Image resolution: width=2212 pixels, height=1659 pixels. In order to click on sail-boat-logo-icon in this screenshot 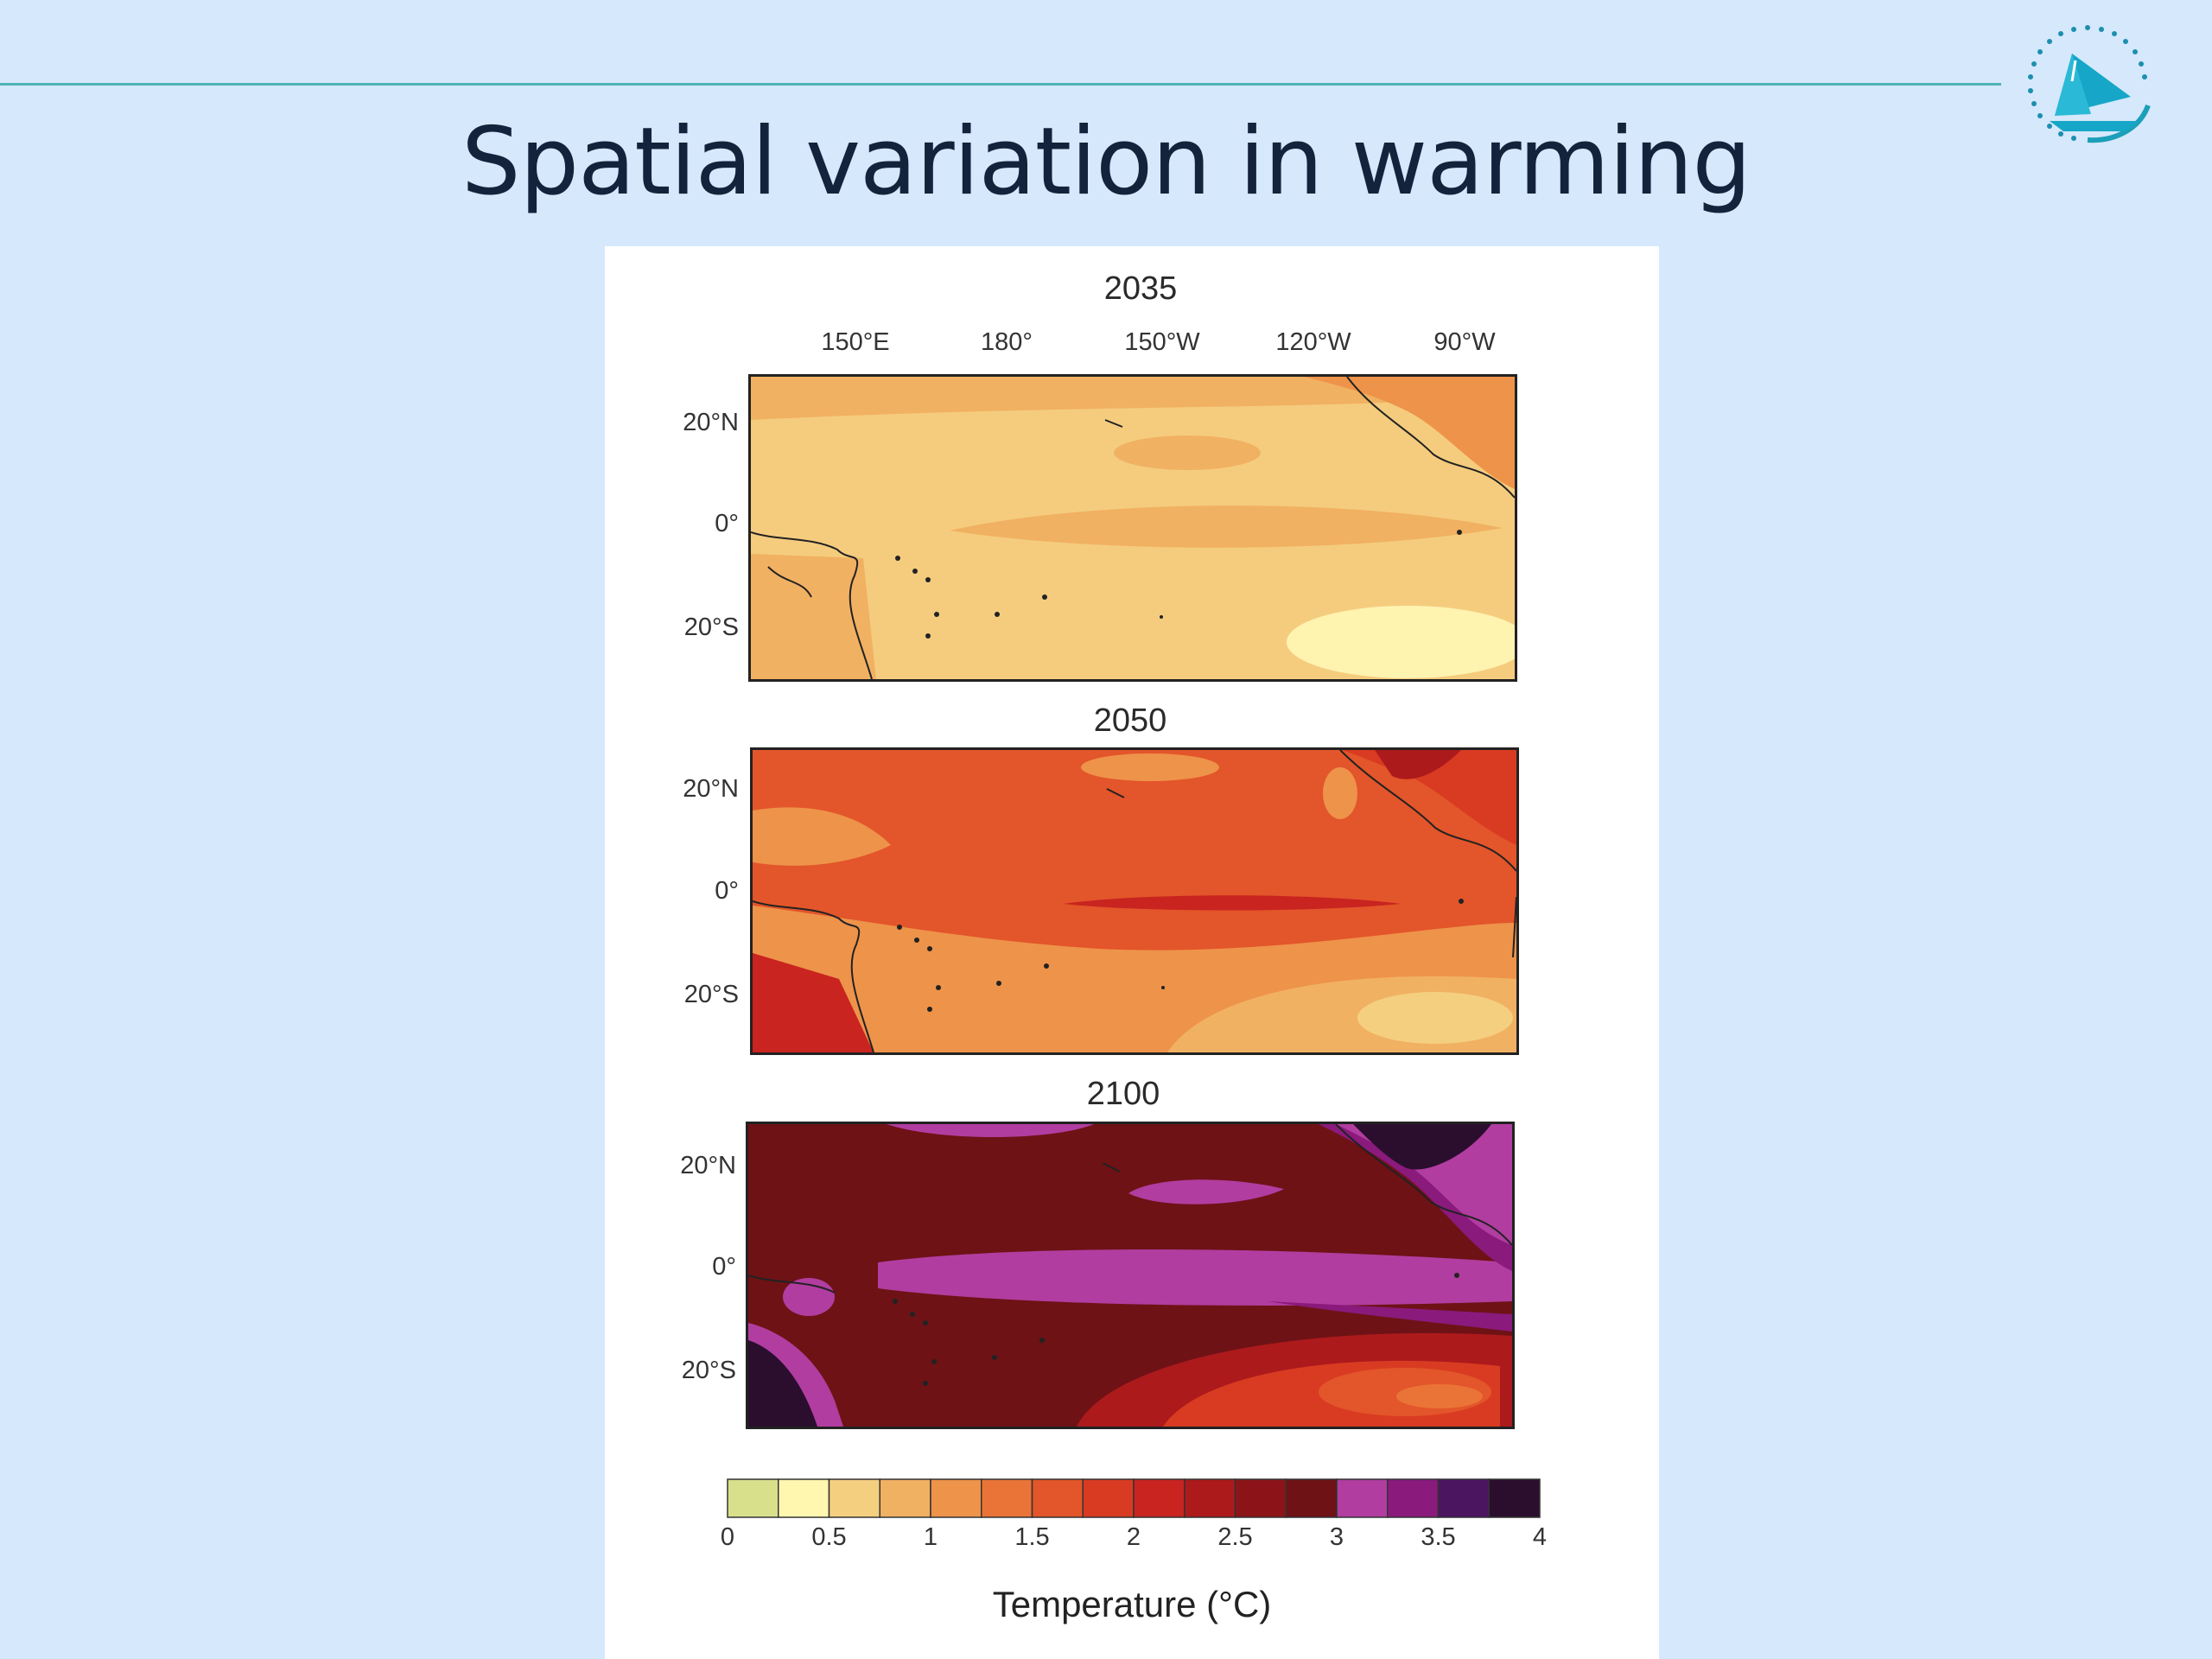, I will do `click(2089, 84)`.